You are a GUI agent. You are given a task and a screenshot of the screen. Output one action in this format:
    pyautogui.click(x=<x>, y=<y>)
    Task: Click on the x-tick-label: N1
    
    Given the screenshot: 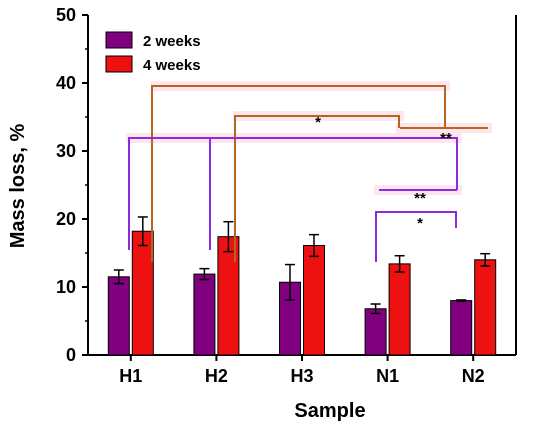 What is the action you would take?
    pyautogui.click(x=387, y=376)
    